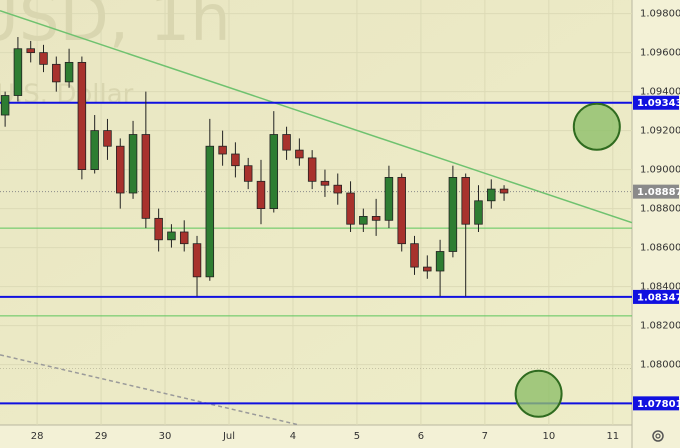 The height and width of the screenshot is (448, 680). What do you see at coordinates (485, 436) in the screenshot?
I see `x-tick-label: 7` at bounding box center [485, 436].